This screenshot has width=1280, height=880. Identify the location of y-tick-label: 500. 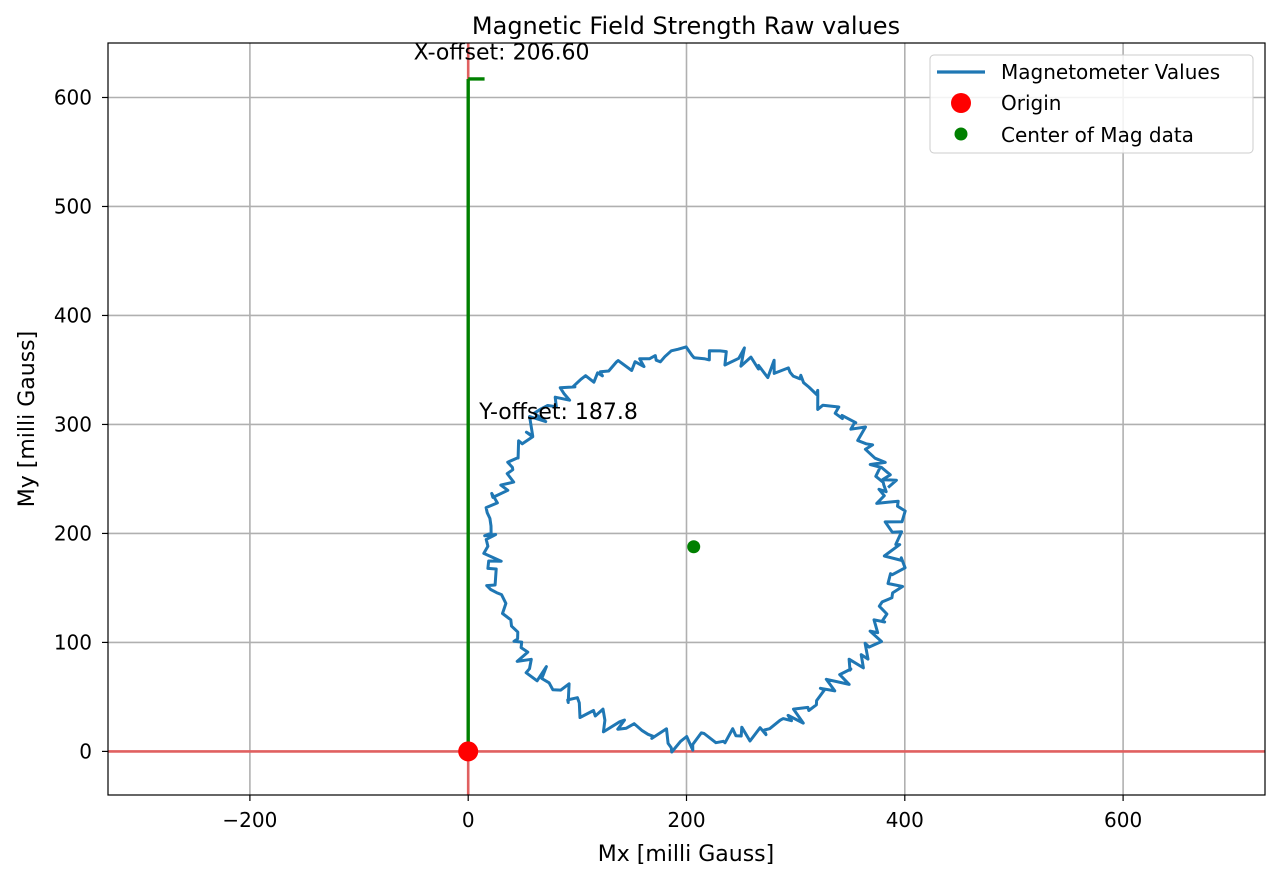
(73, 206).